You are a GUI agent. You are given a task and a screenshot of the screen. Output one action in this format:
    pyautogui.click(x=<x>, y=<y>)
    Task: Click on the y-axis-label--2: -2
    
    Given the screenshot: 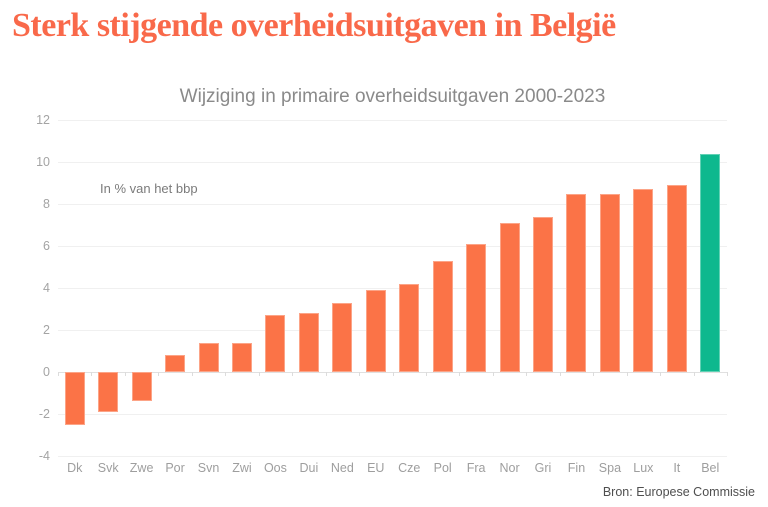 What is the action you would take?
    pyautogui.click(x=44, y=414)
    